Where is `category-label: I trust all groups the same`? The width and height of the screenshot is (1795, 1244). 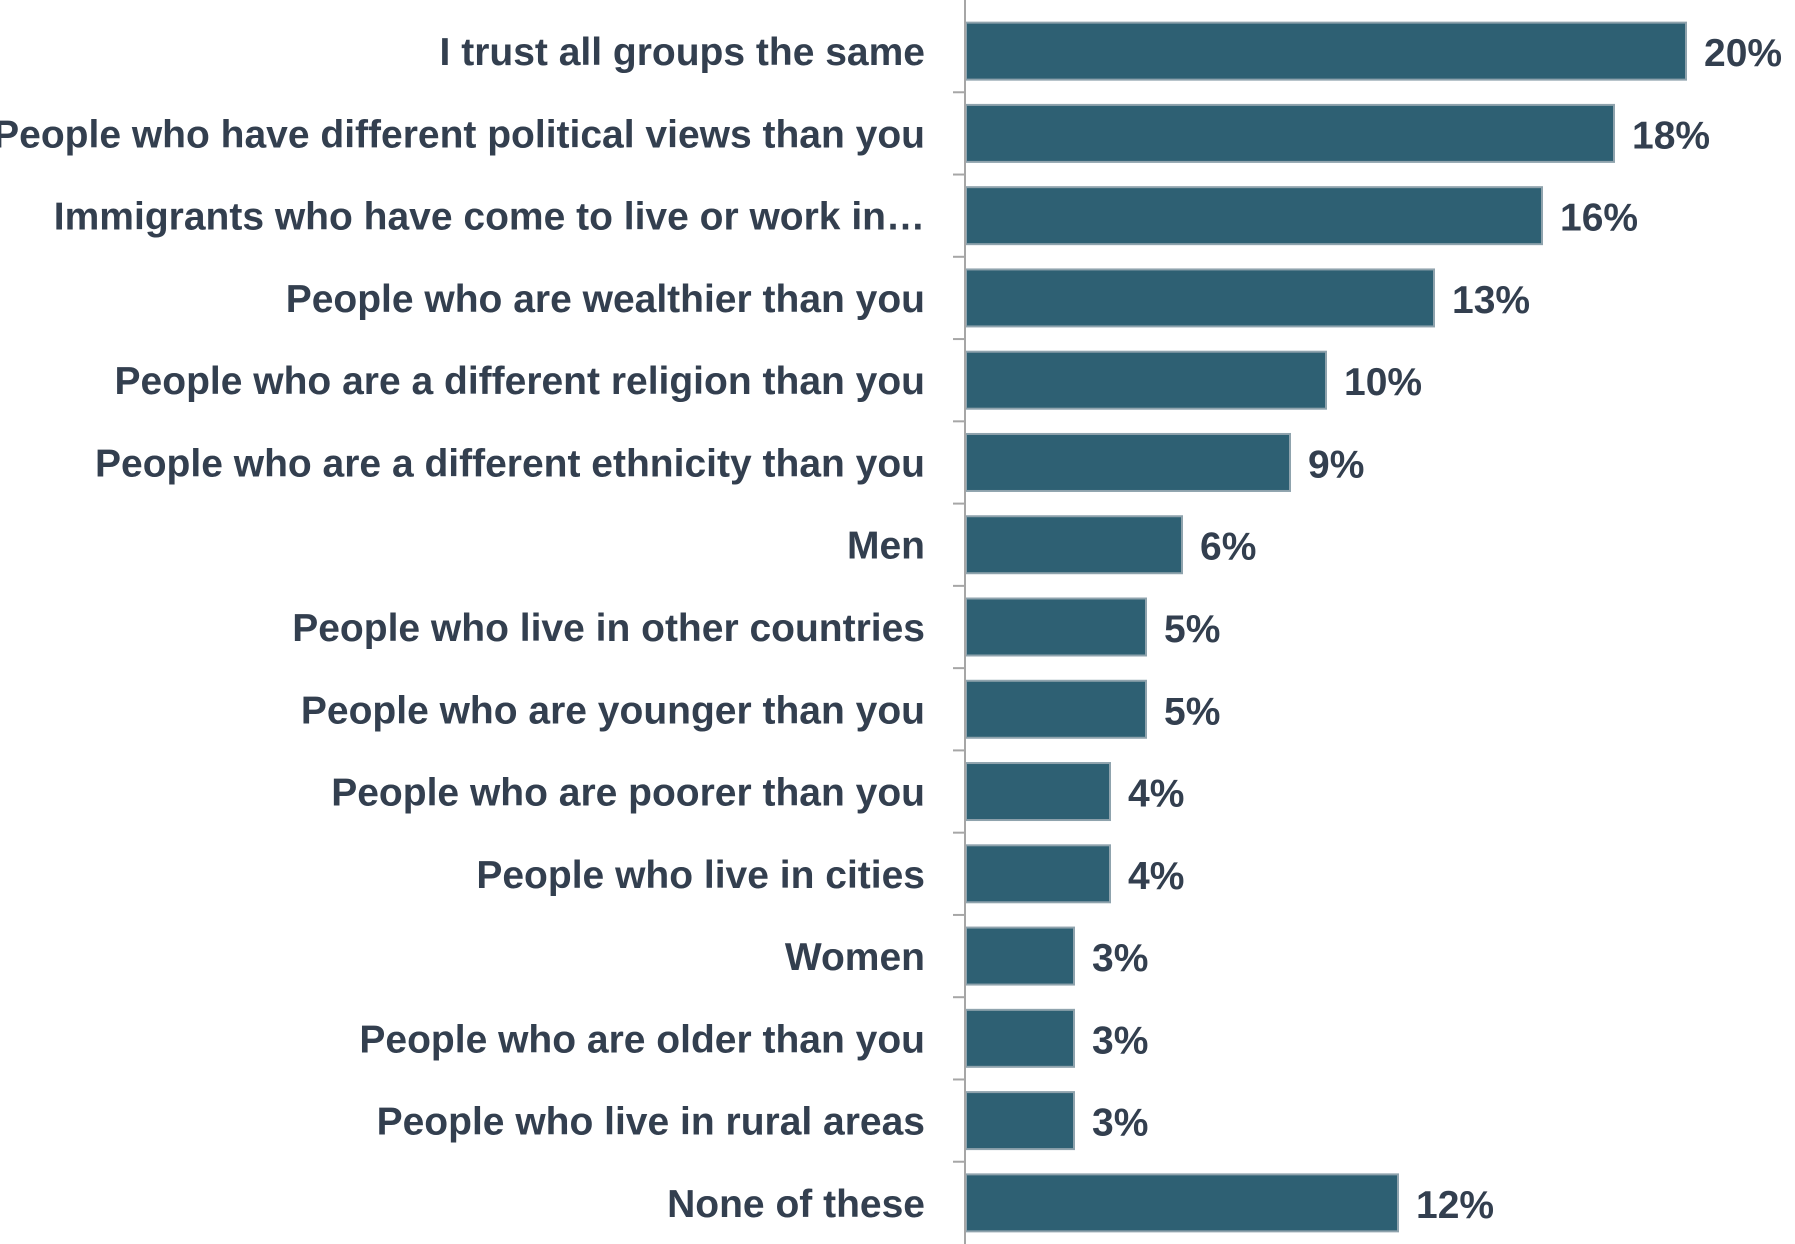
category-label: I trust all groups the same is located at coordinates (682, 52).